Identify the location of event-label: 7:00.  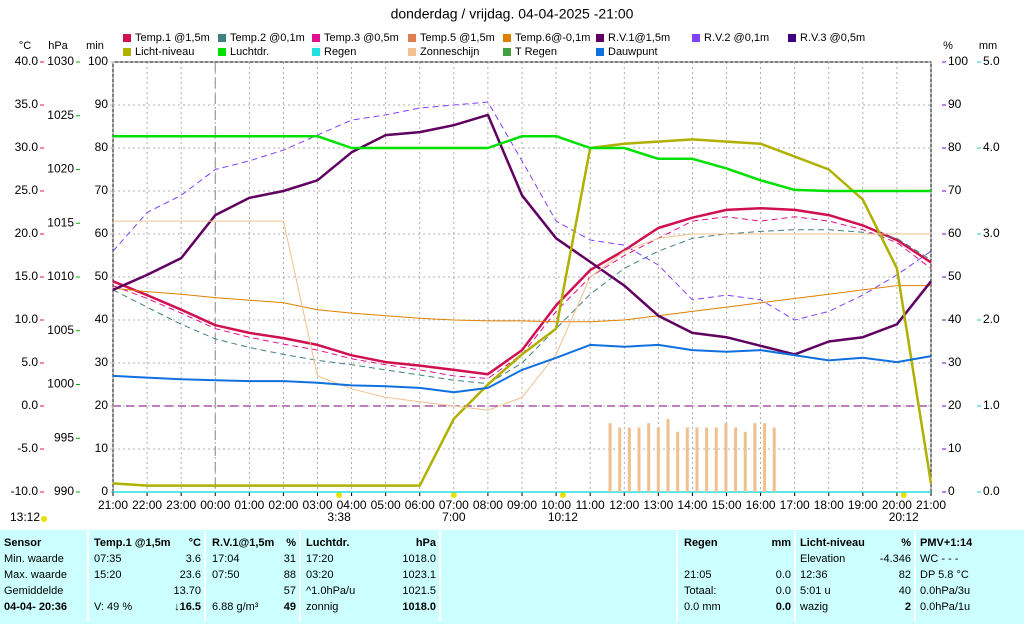
(454, 517).